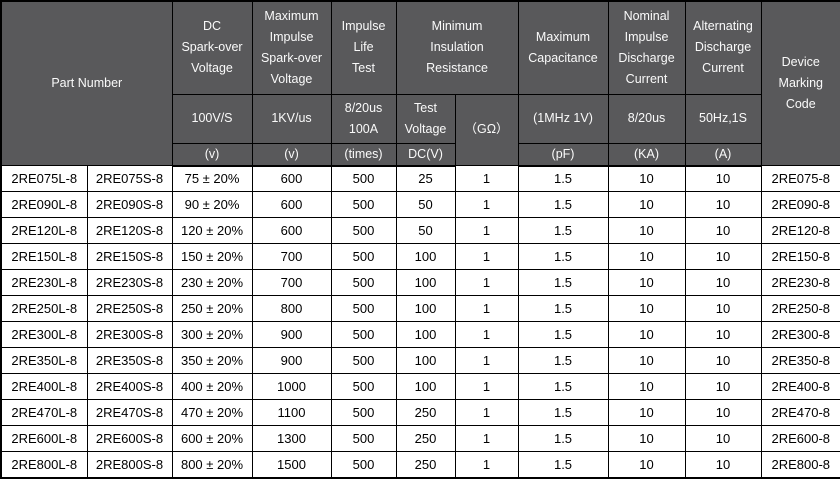 This screenshot has height=502, width=840. Describe the element at coordinates (44, 282) in the screenshot. I see `table-cell: 2RE230L-8` at that location.